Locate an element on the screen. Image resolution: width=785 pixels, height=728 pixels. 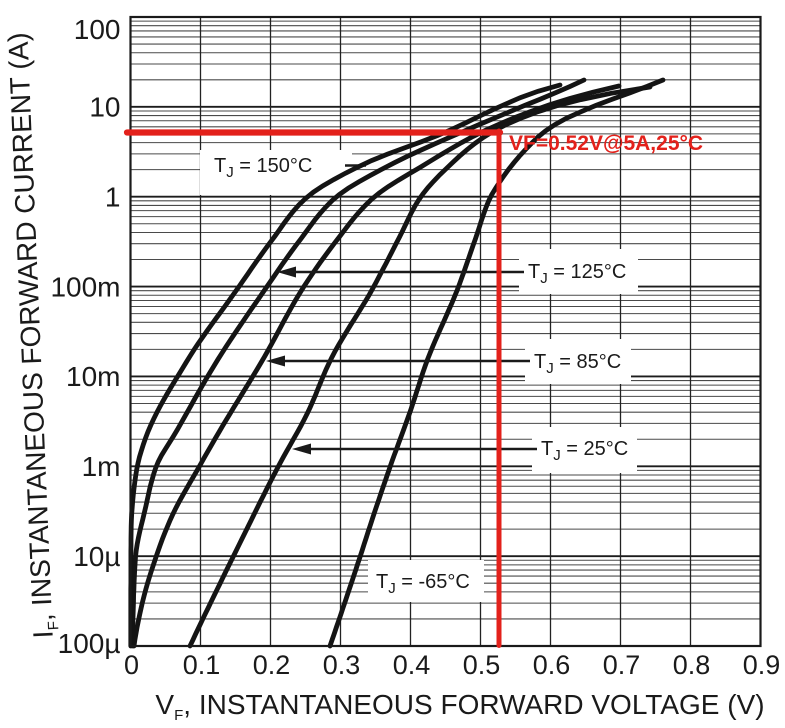
svg-text: VF=0.52V@5A,25°C is located at coordinates (606, 143).